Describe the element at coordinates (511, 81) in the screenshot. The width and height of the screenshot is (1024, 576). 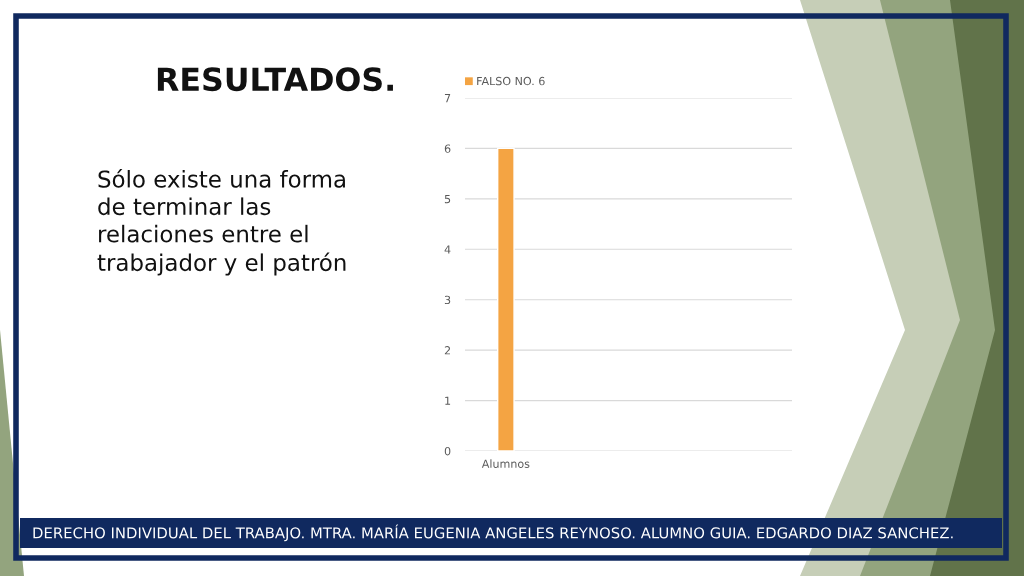
I see `legend-label: FALSO NO. 6` at that location.